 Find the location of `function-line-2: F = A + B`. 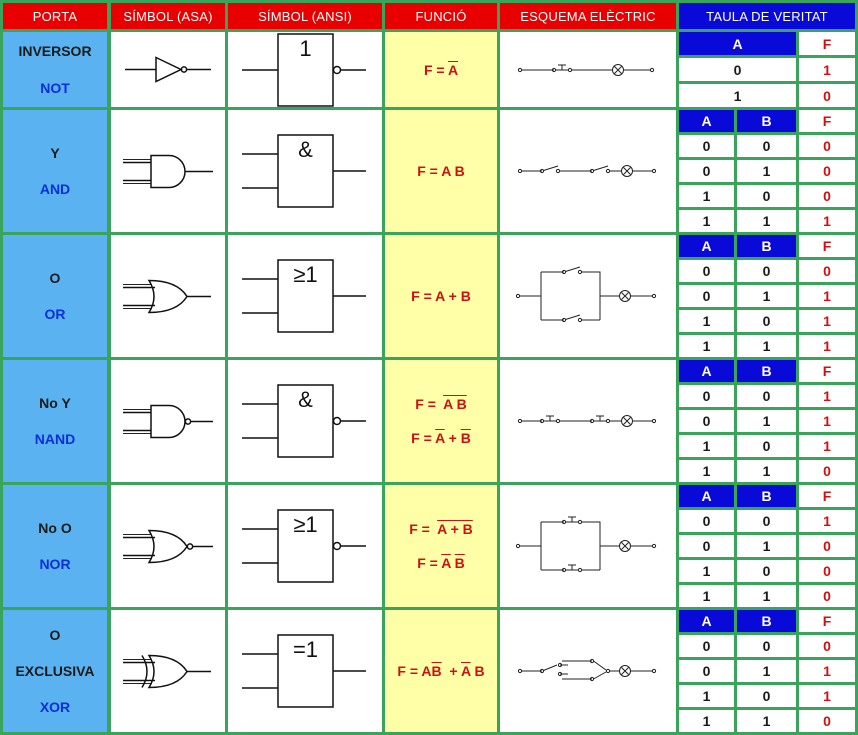

function-line-2: F = A + B is located at coordinates (441, 438).